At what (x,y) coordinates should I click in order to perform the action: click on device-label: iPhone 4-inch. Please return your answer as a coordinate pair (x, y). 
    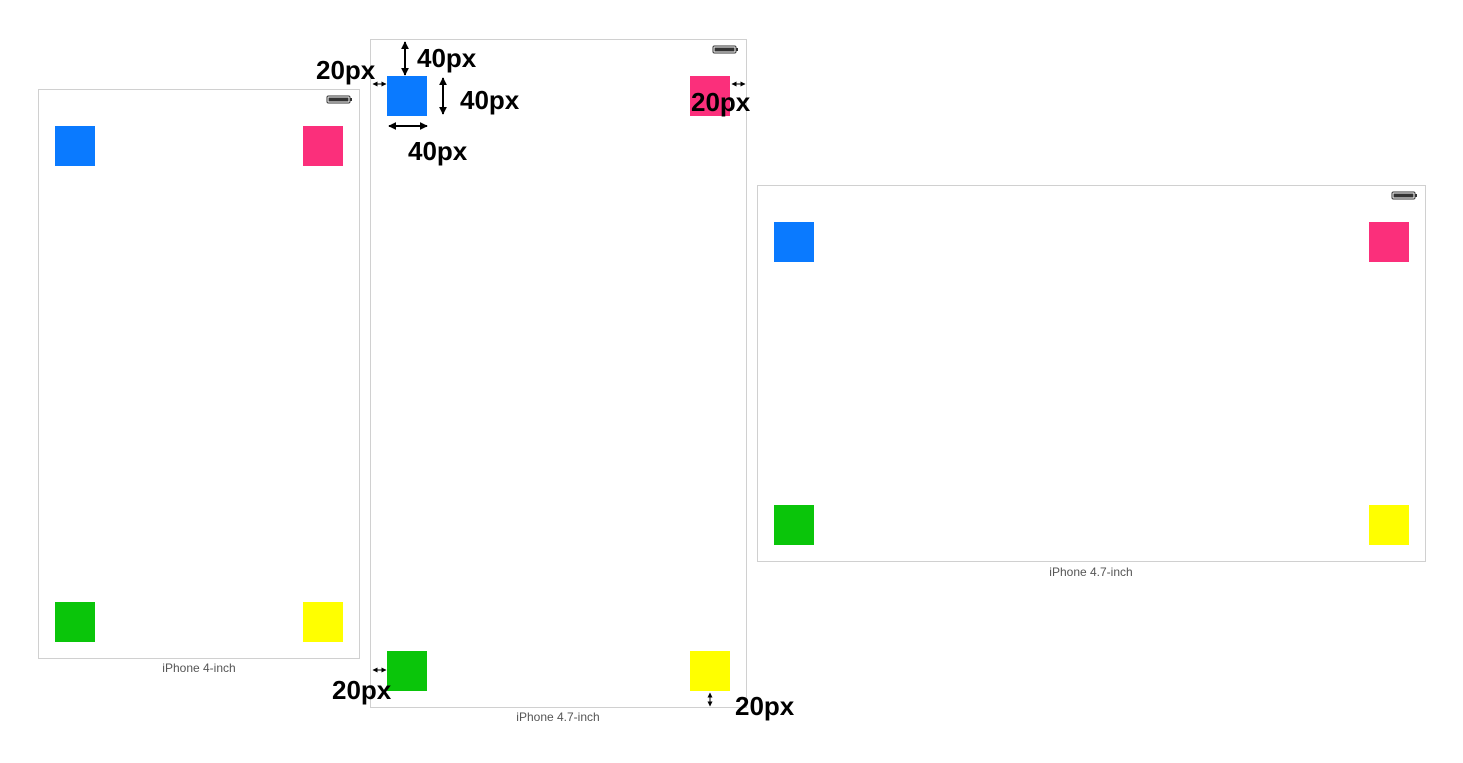
    Looking at the image, I should click on (198, 668).